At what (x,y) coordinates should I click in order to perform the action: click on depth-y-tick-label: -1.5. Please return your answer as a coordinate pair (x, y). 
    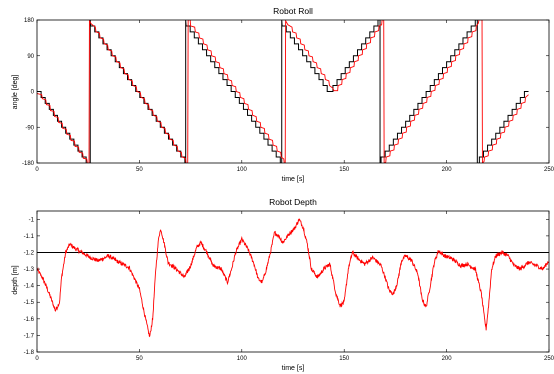
    Looking at the image, I should click on (29, 303).